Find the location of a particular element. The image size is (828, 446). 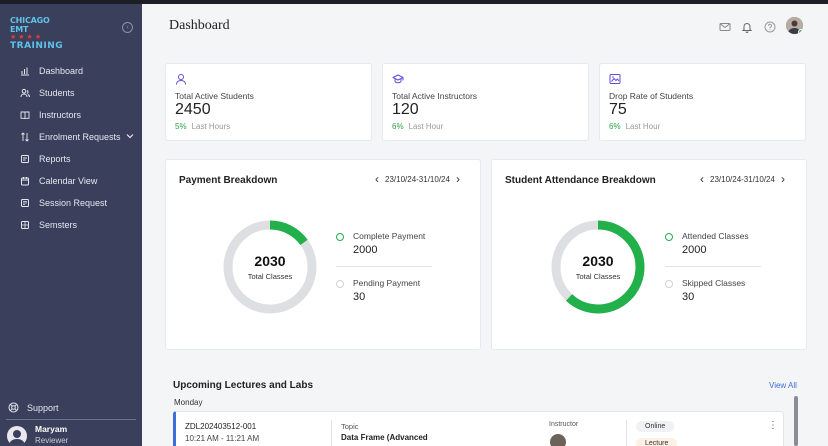

sidebar-item-label: Semsters is located at coordinates (58, 225).